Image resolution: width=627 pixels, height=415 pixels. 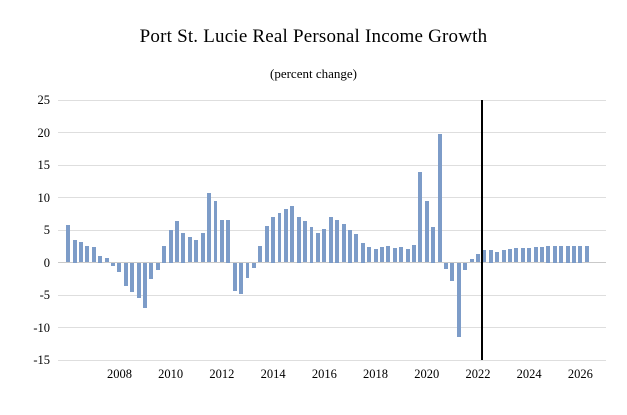 I want to click on y-axis-tick-label: 20, so click(x=44, y=132).